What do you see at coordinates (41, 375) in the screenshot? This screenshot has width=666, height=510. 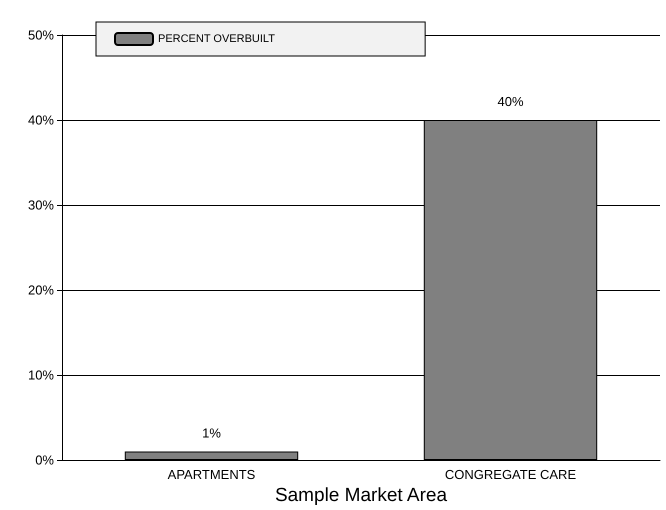 I see `y-tick-label: 10%` at bounding box center [41, 375].